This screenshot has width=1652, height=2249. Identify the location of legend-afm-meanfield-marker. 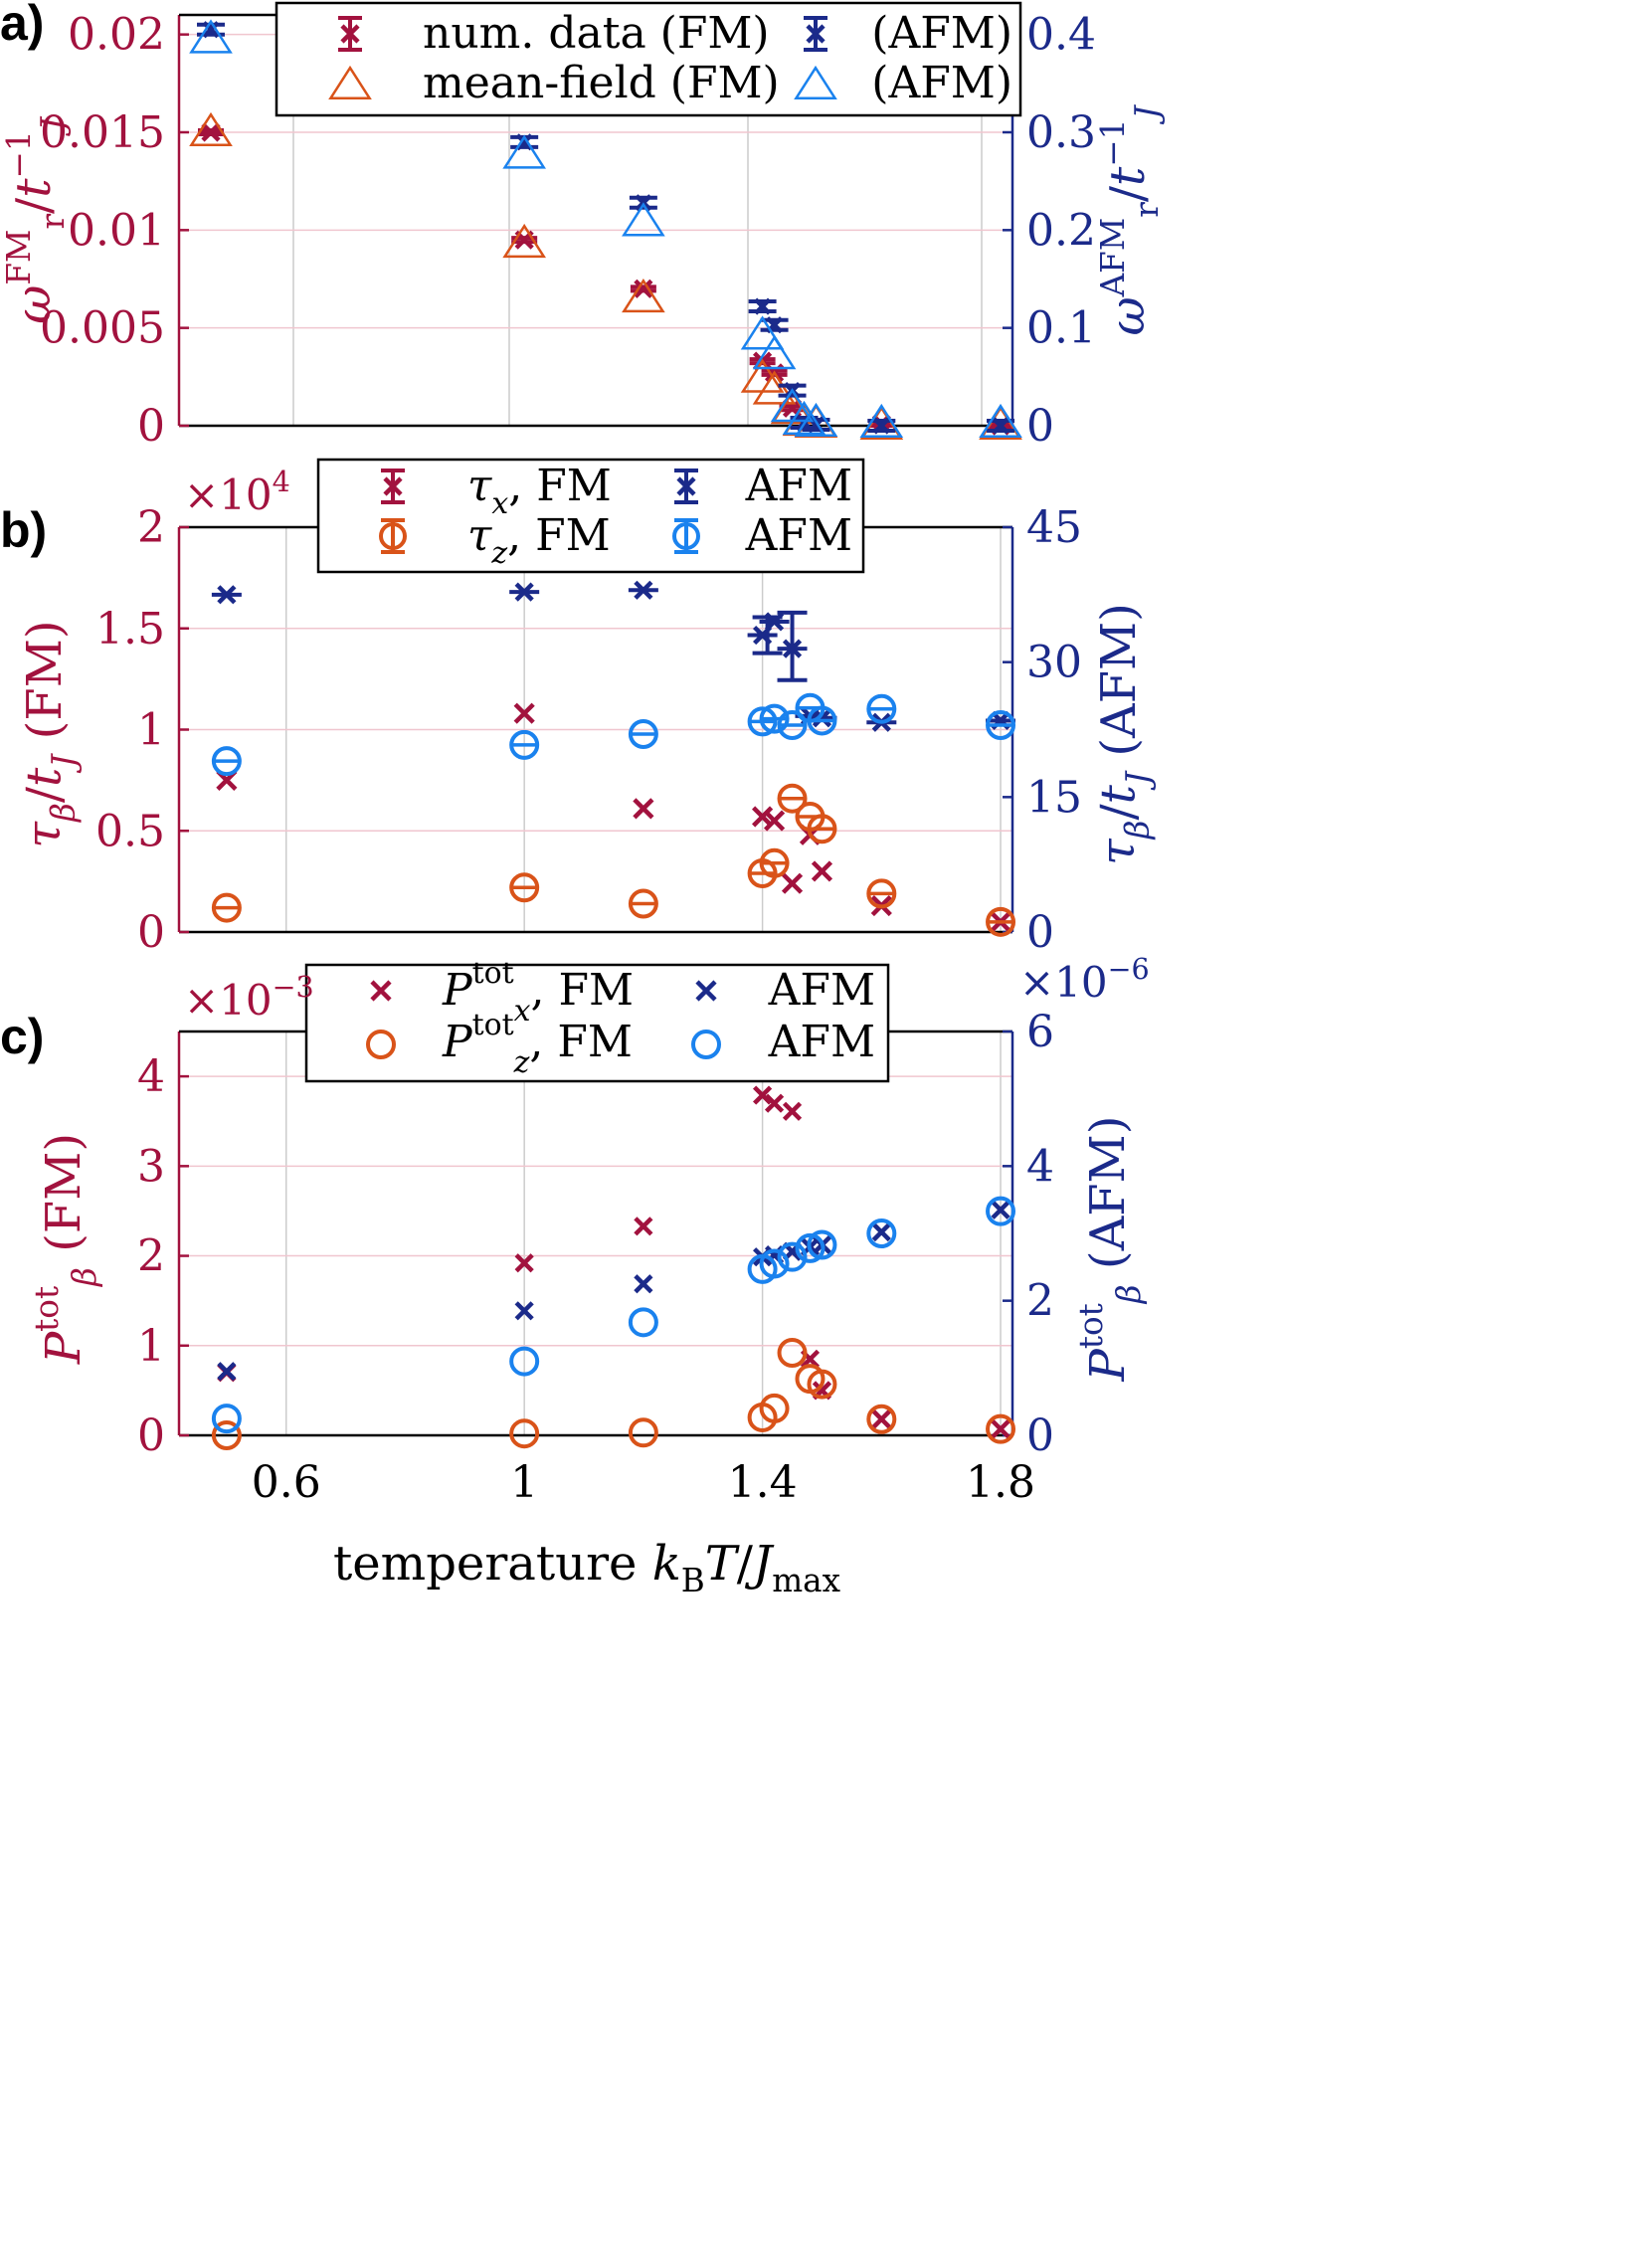
(815, 82).